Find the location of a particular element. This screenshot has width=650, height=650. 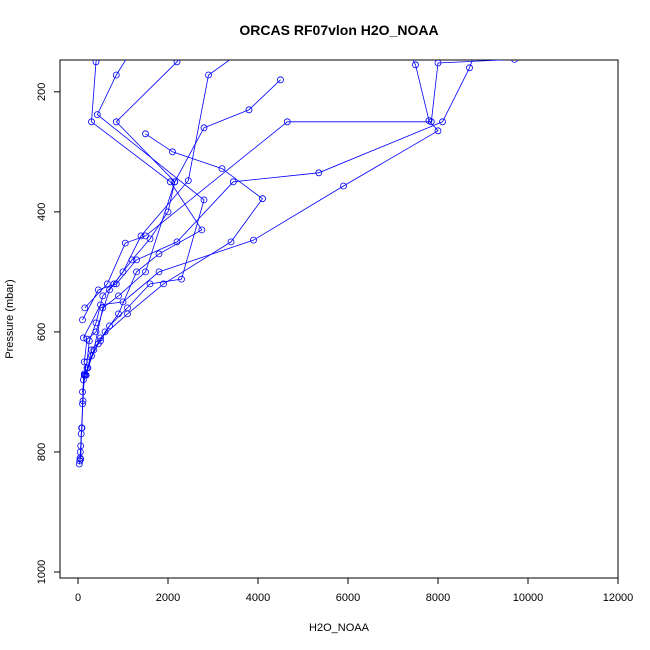

y-tick-label-1: 400 is located at coordinates (42, 212).